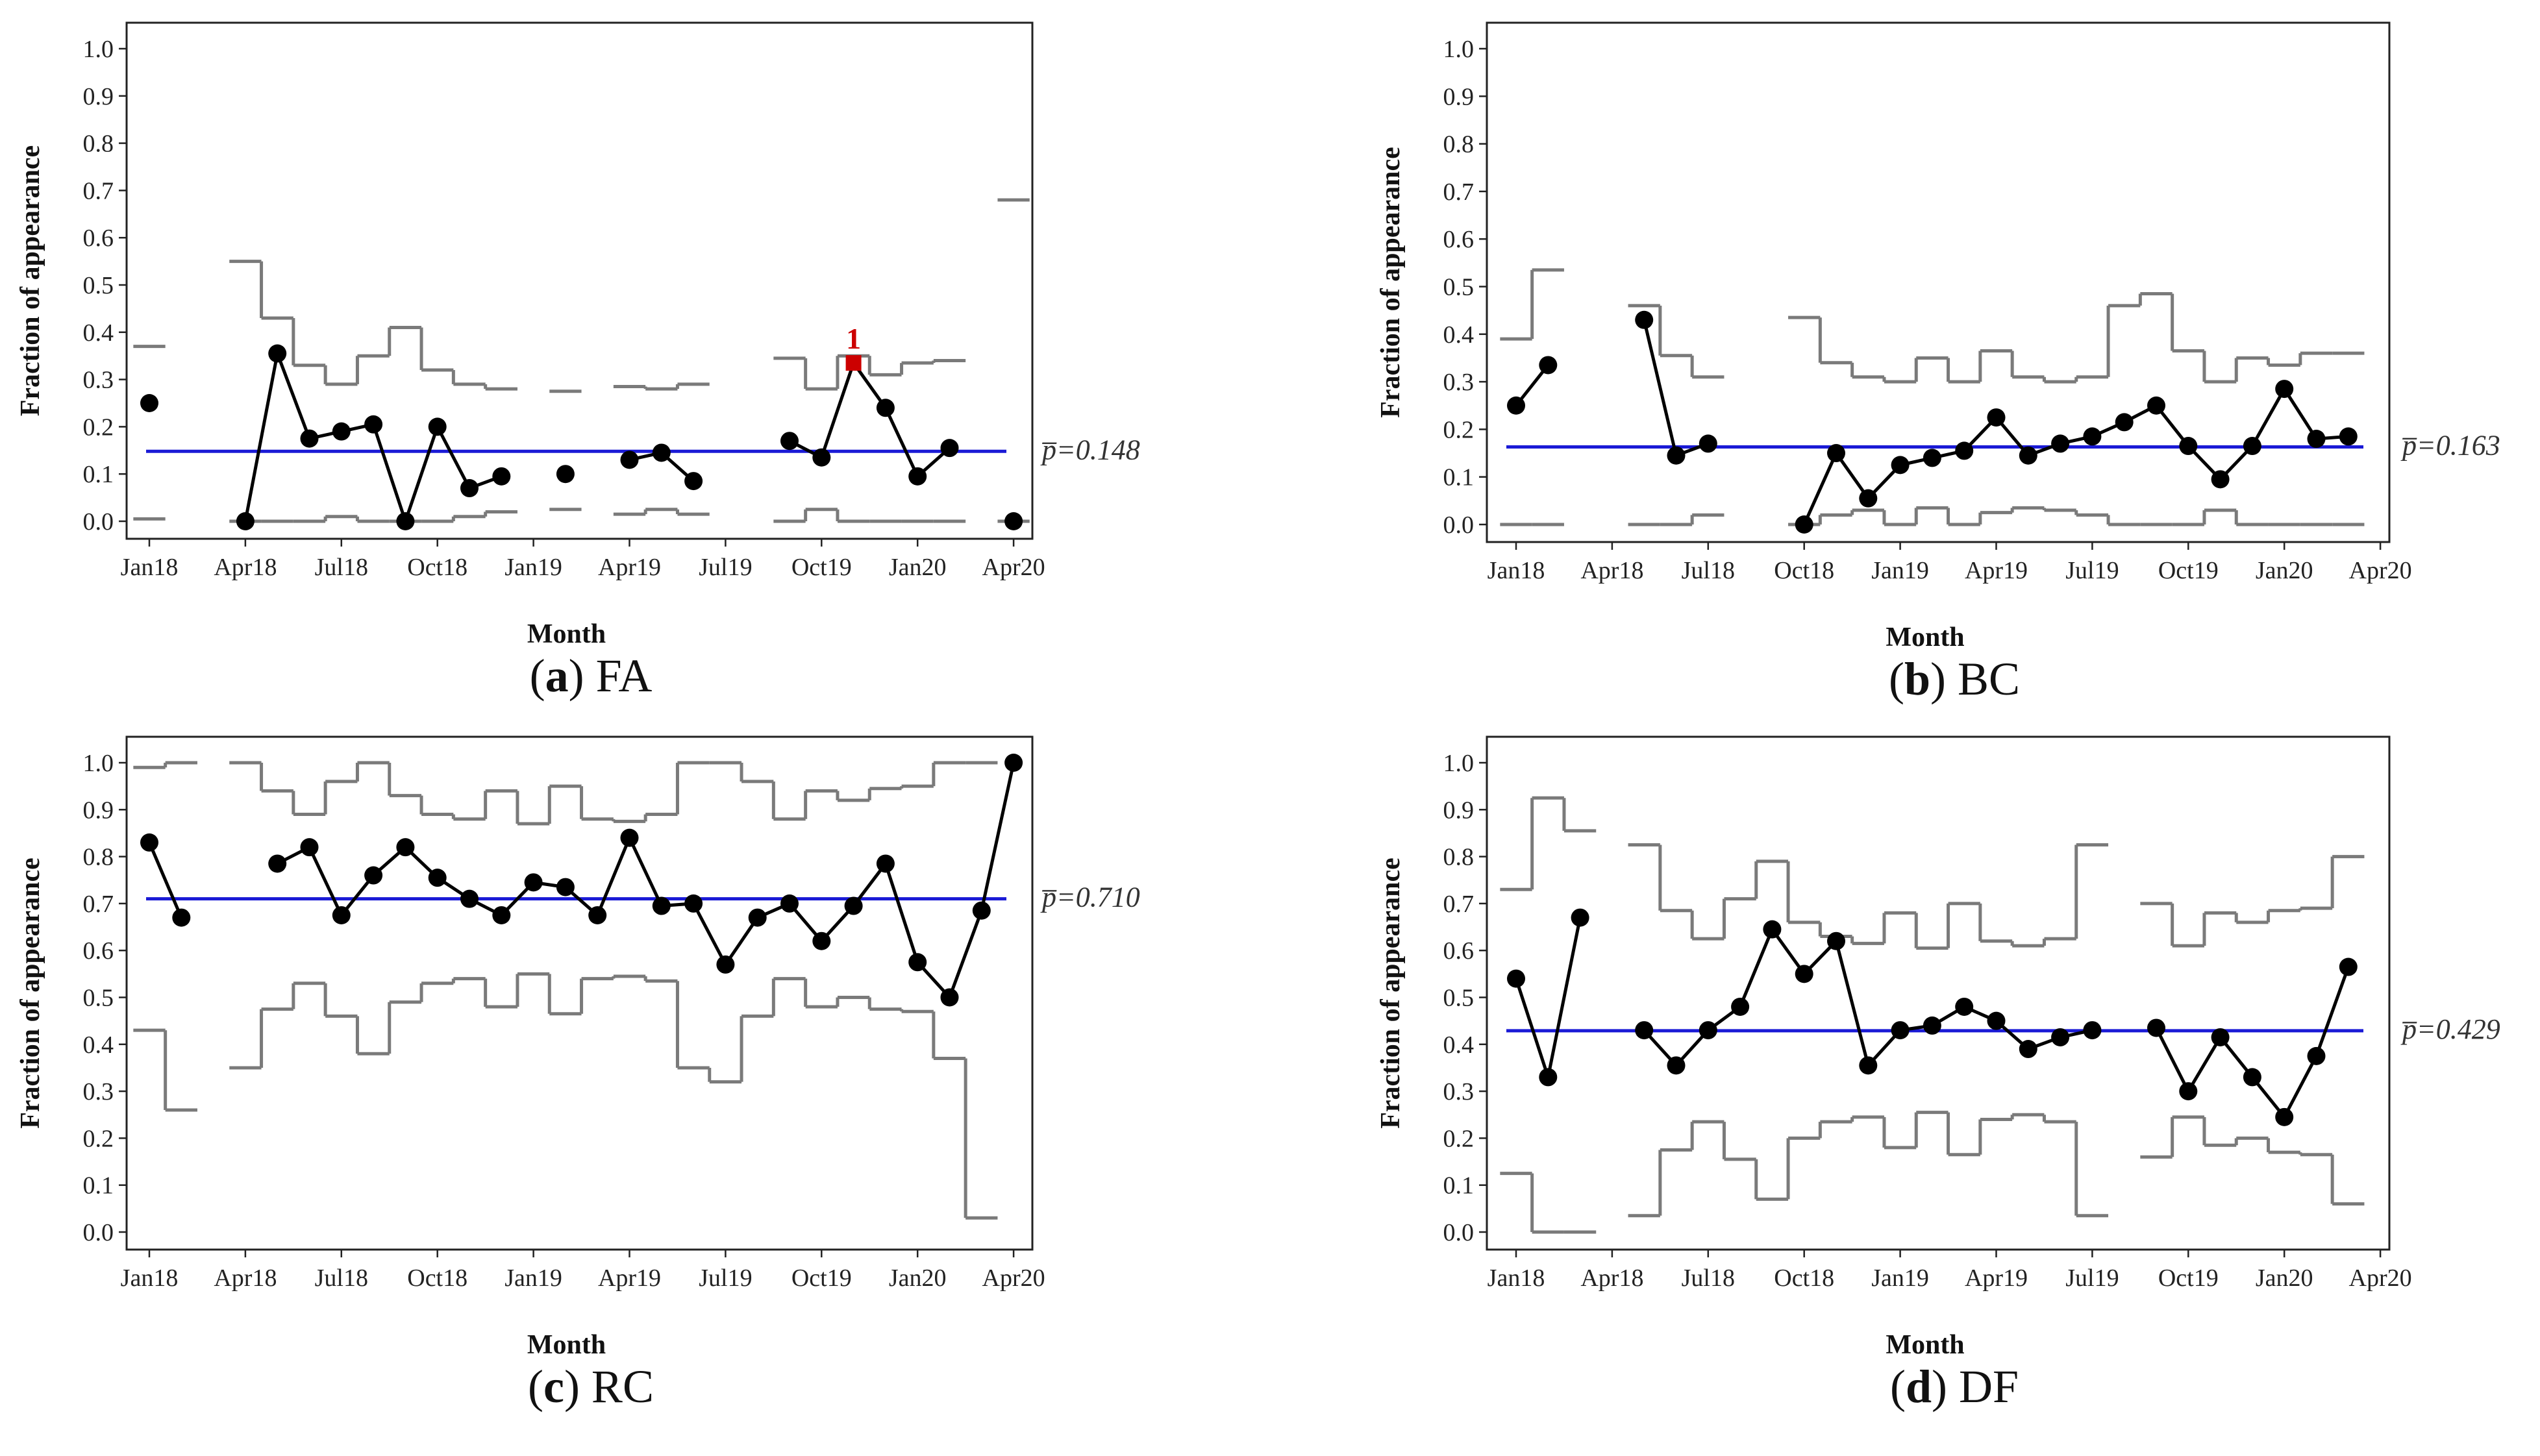 The width and height of the screenshot is (2540, 1456). I want to click on x-tick-label: Jan20, so click(2284, 1278).